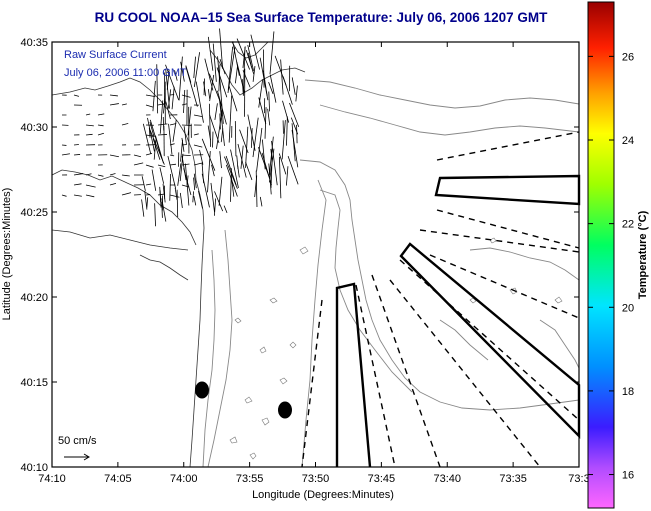 This screenshot has width=651, height=511. Describe the element at coordinates (316, 479) in the screenshot. I see `x-tick-label: 73:50` at that location.